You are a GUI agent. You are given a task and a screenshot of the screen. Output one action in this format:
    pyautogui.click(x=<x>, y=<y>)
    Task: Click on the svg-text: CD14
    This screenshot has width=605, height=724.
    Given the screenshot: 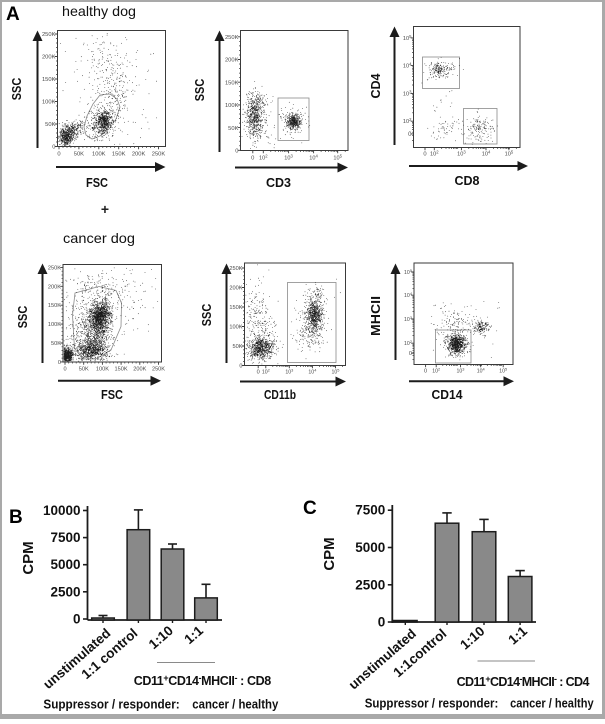 What is the action you would take?
    pyautogui.click(x=448, y=394)
    